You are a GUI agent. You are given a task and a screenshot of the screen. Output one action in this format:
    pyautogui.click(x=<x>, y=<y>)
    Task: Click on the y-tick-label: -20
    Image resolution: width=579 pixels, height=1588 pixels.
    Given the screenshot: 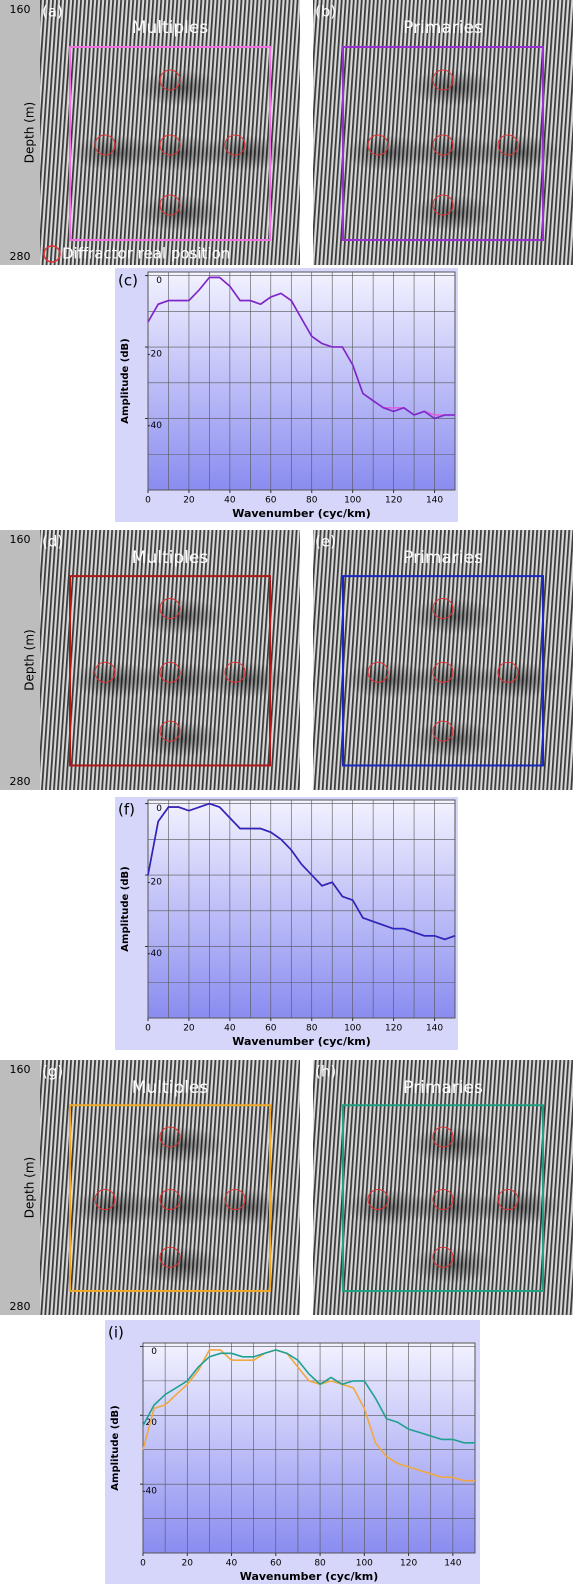 What is the action you would take?
    pyautogui.click(x=154, y=355)
    